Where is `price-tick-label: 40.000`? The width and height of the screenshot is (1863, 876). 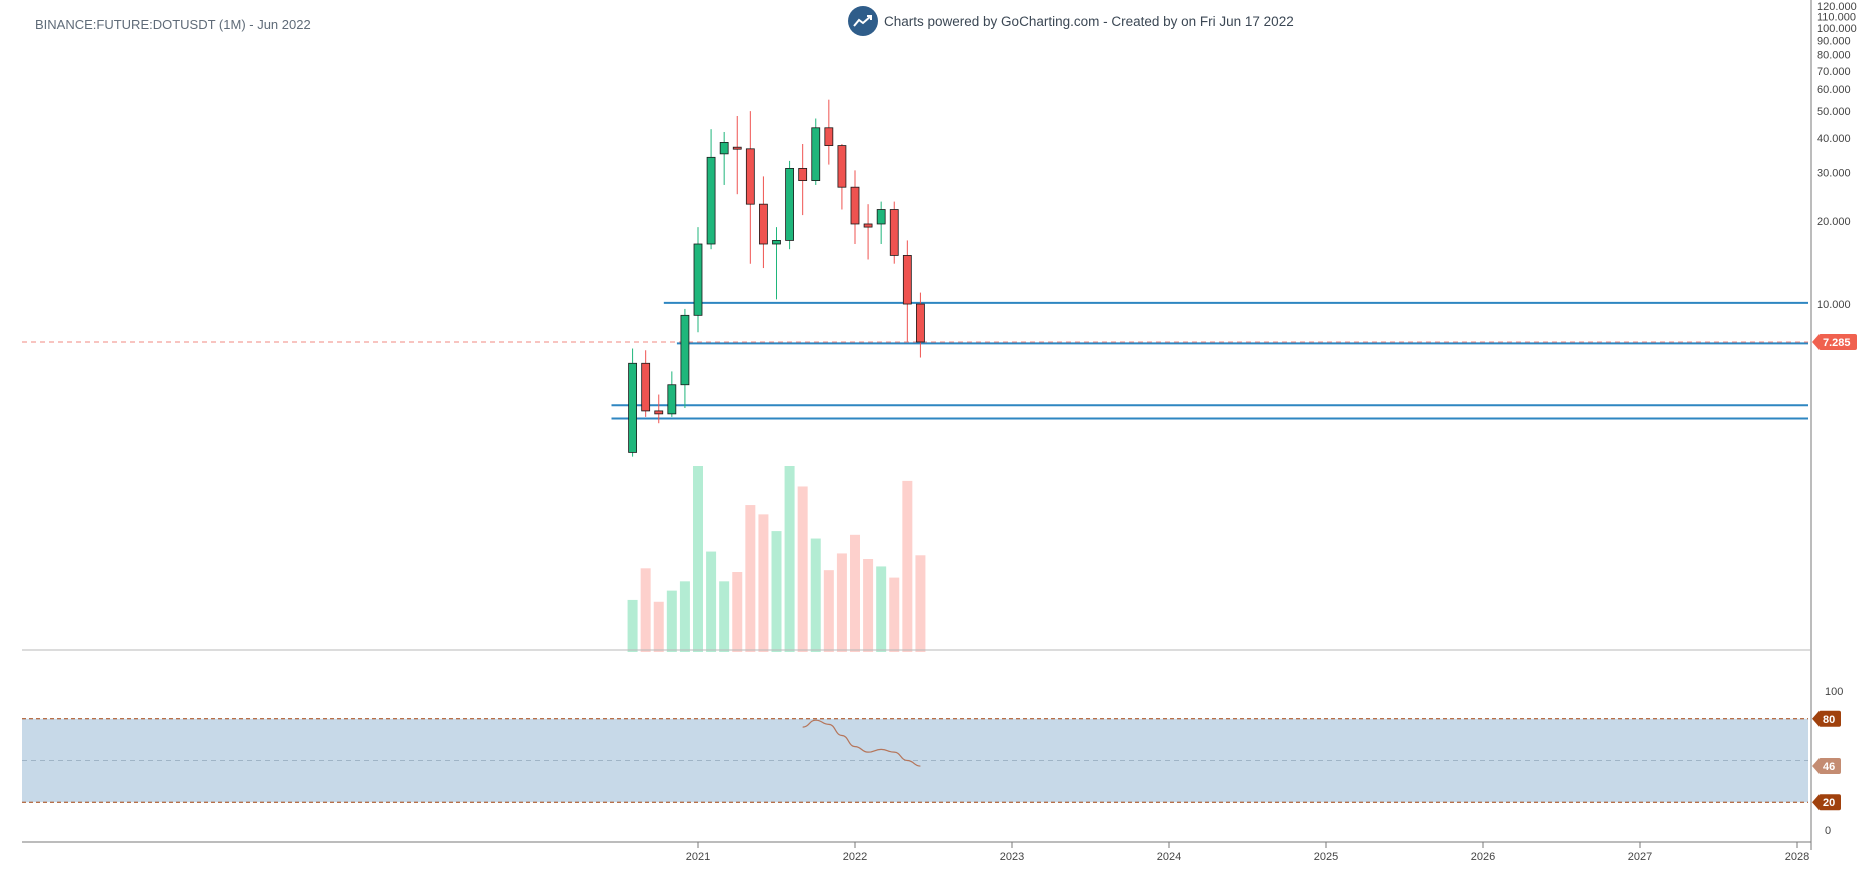
price-tick-label: 40.000 is located at coordinates (1834, 139).